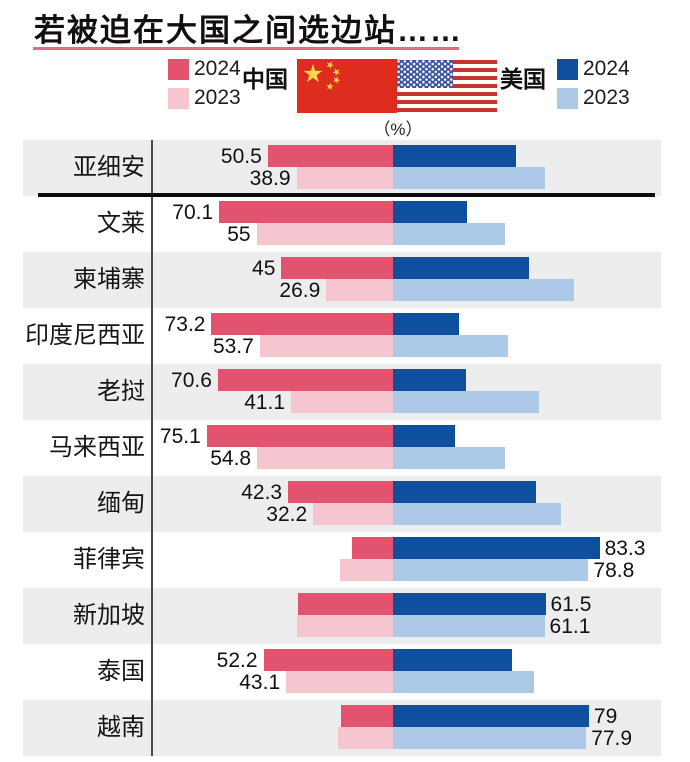  I want to click on country-column-separator, so click(152, 448).